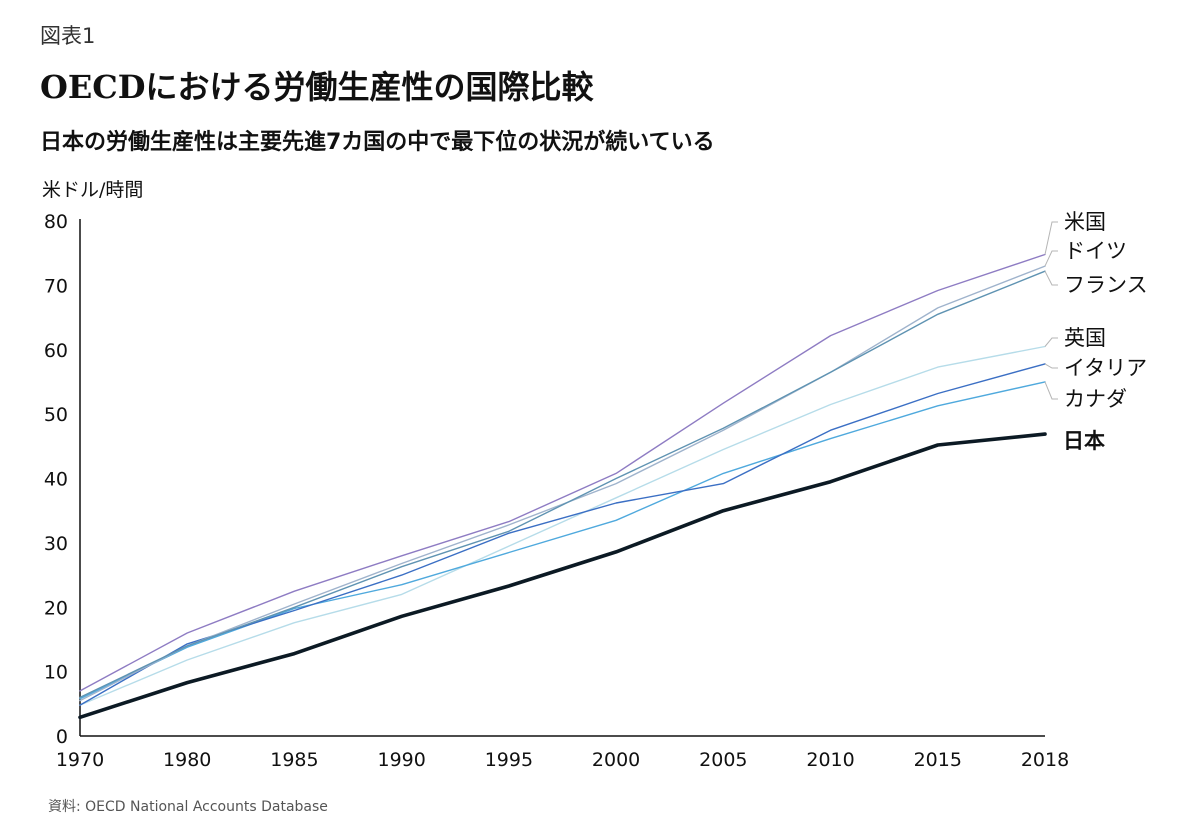 Image resolution: width=1200 pixels, height=829 pixels. What do you see at coordinates (830, 760) in the screenshot?
I see `x-tick-label: 2010` at bounding box center [830, 760].